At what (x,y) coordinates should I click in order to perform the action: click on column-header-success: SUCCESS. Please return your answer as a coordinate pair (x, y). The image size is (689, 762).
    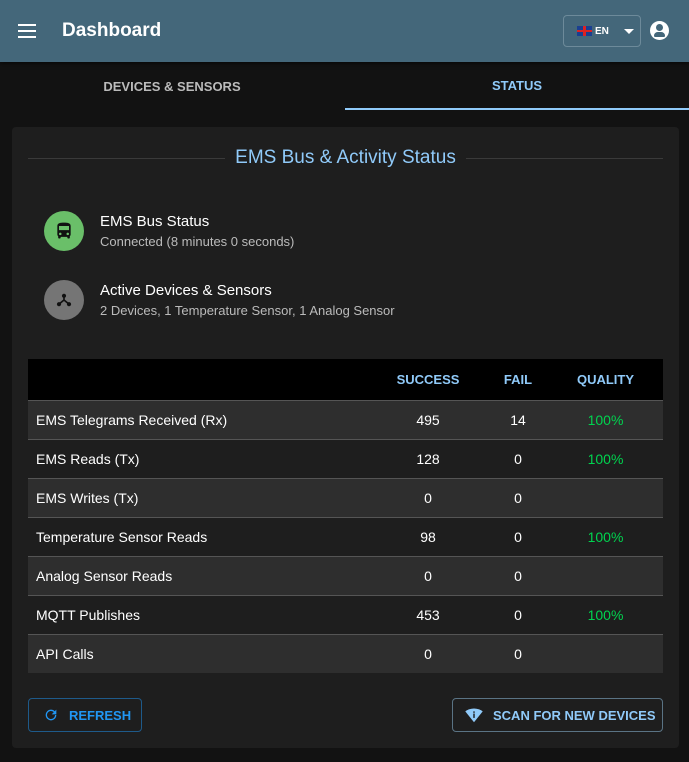
    Looking at the image, I should click on (428, 379).